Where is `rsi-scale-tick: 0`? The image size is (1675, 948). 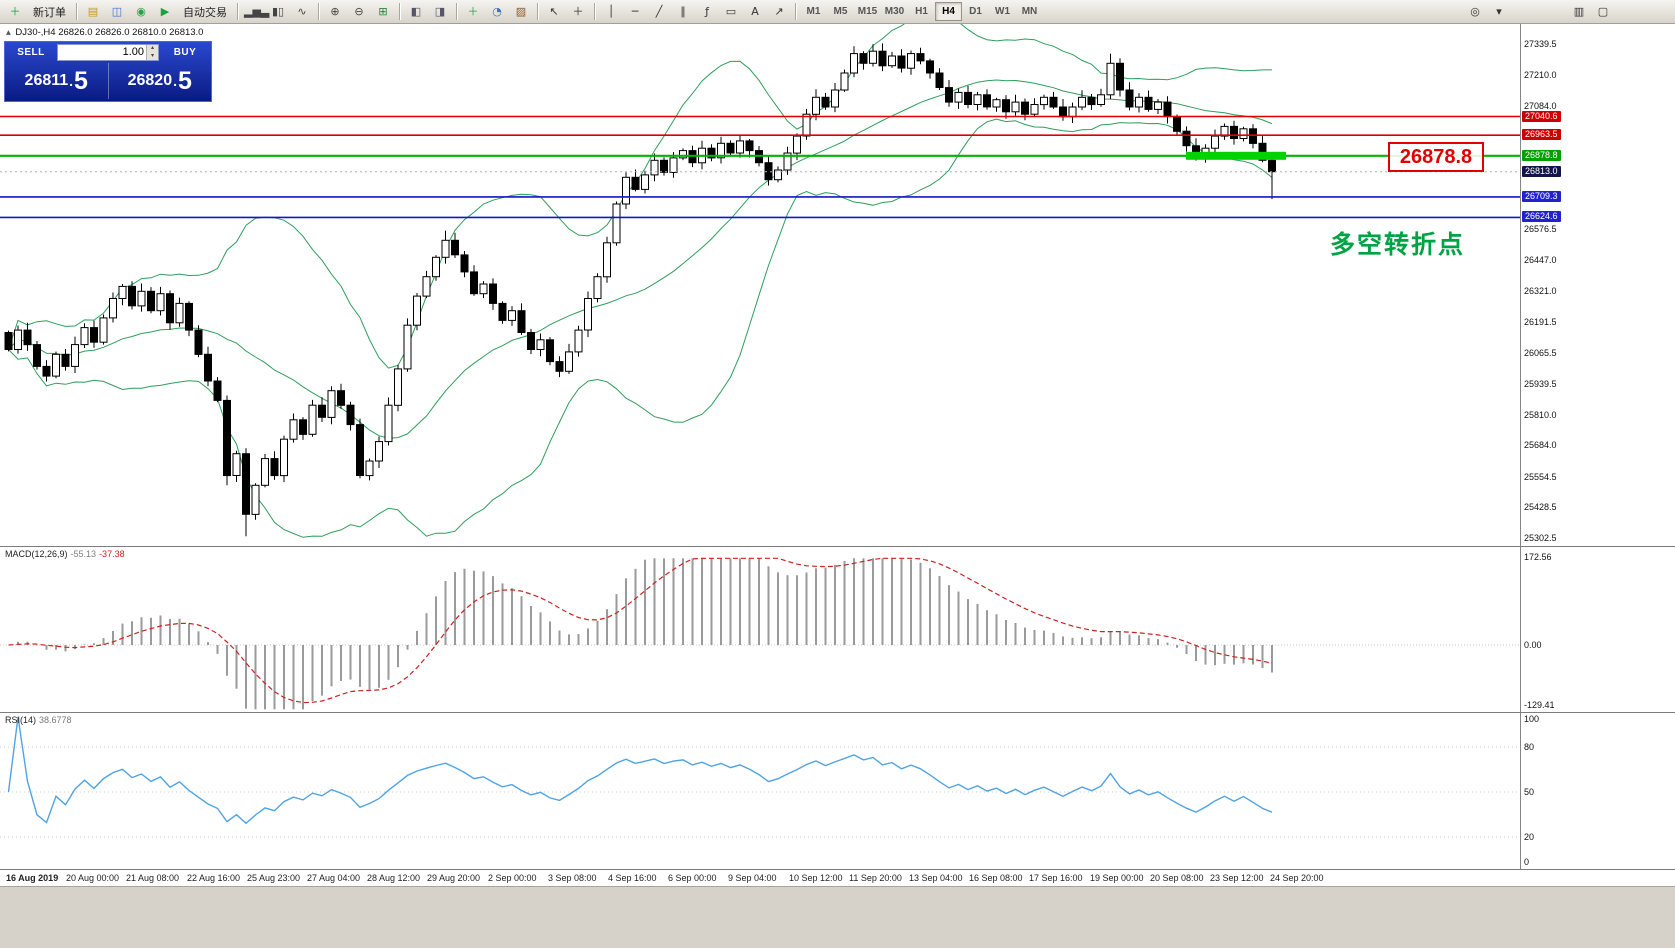
rsi-scale-tick: 0 is located at coordinates (1527, 862).